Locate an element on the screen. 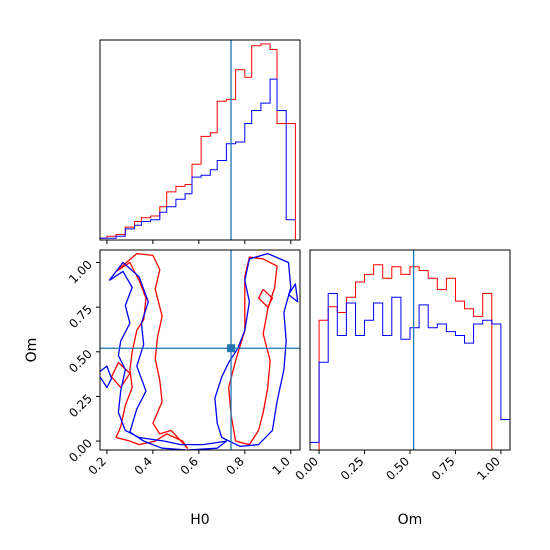  hist-om-xtick-label: 0.50 is located at coordinates (397, 468).